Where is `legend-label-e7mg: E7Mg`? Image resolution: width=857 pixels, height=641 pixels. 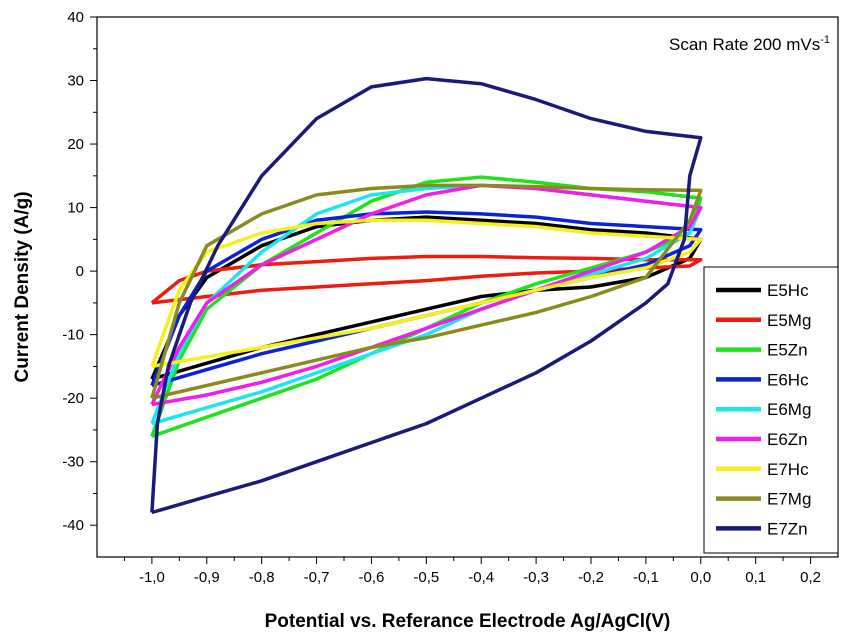 legend-label-e7mg: E7Mg is located at coordinates (789, 499).